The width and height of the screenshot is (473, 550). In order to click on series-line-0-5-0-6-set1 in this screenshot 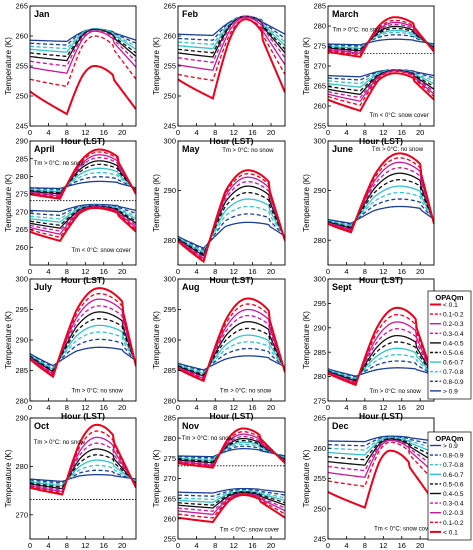, I will do `click(381, 39)`.